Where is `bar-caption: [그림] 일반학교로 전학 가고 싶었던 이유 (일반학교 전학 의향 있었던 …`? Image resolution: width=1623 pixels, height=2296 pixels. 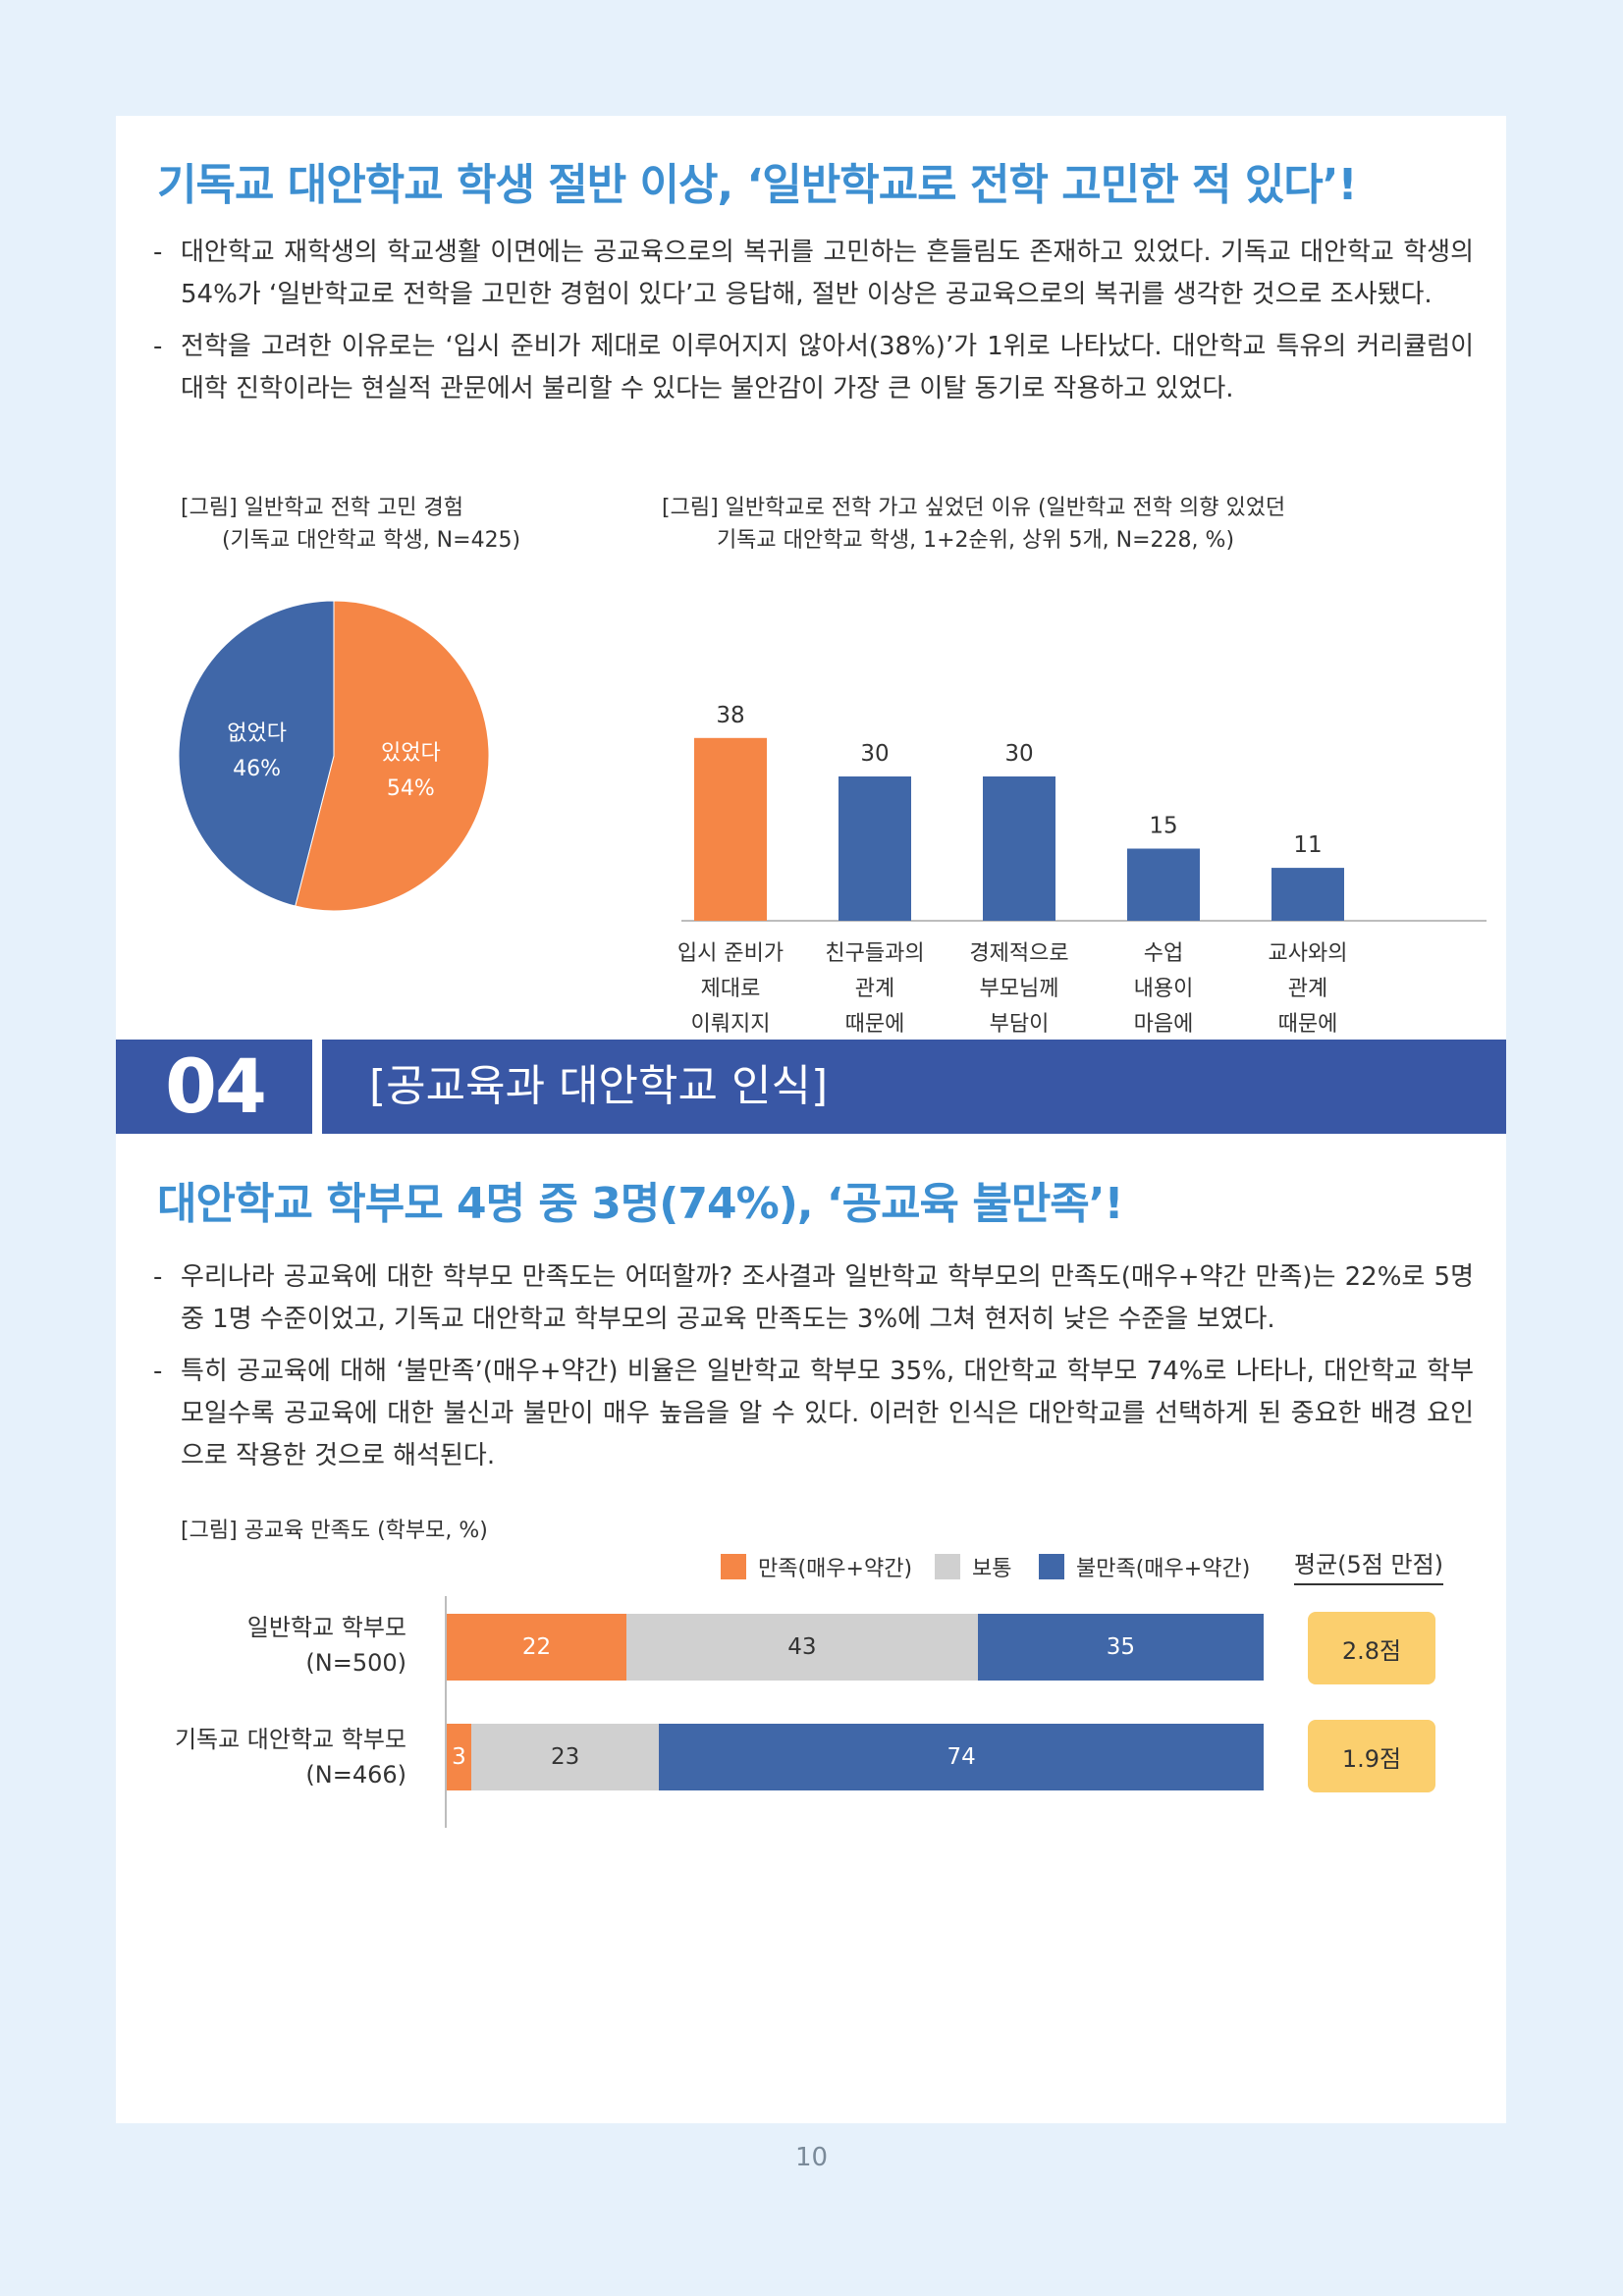
bar-caption: [그림] 일반학교로 전학 가고 싶었던 이유 (일반학교 전학 의향 있었던 … is located at coordinates (974, 524).